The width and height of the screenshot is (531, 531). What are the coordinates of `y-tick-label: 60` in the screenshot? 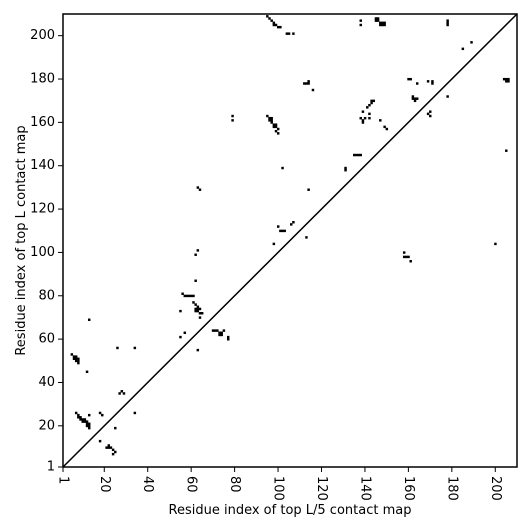 It's located at (46, 339).